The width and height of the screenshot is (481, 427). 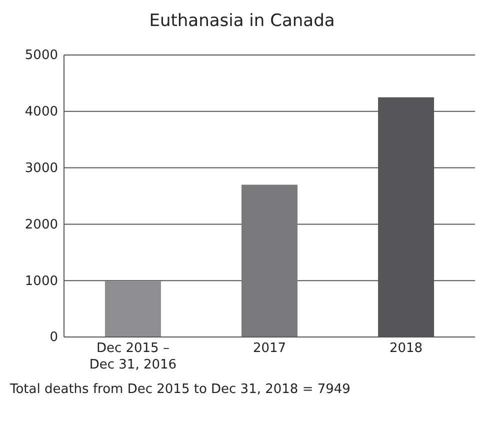 I want to click on y-tick-label: 2000, so click(x=41, y=224).